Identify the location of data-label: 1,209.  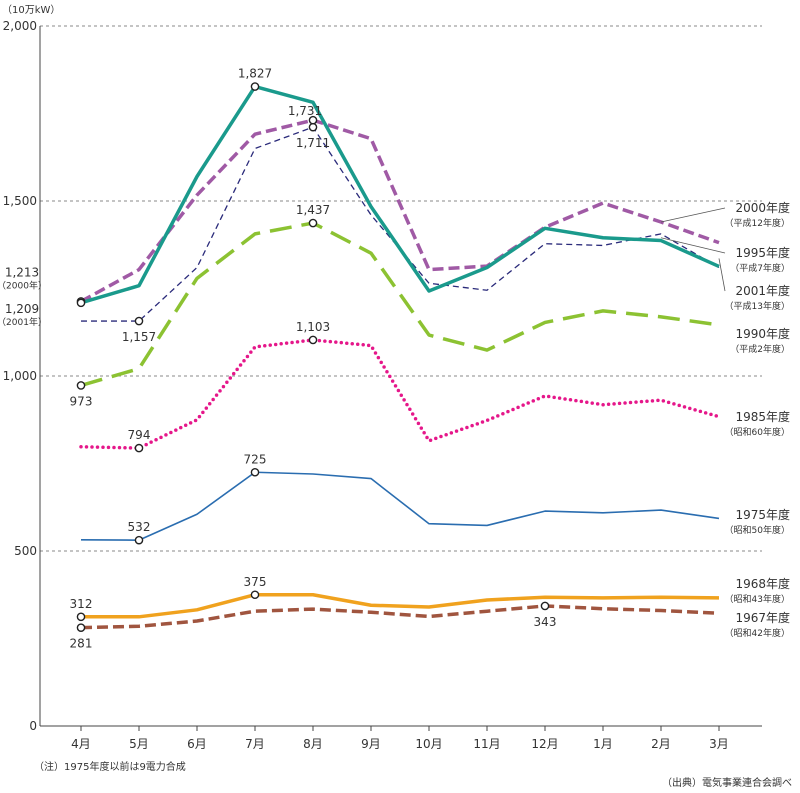
(22, 309).